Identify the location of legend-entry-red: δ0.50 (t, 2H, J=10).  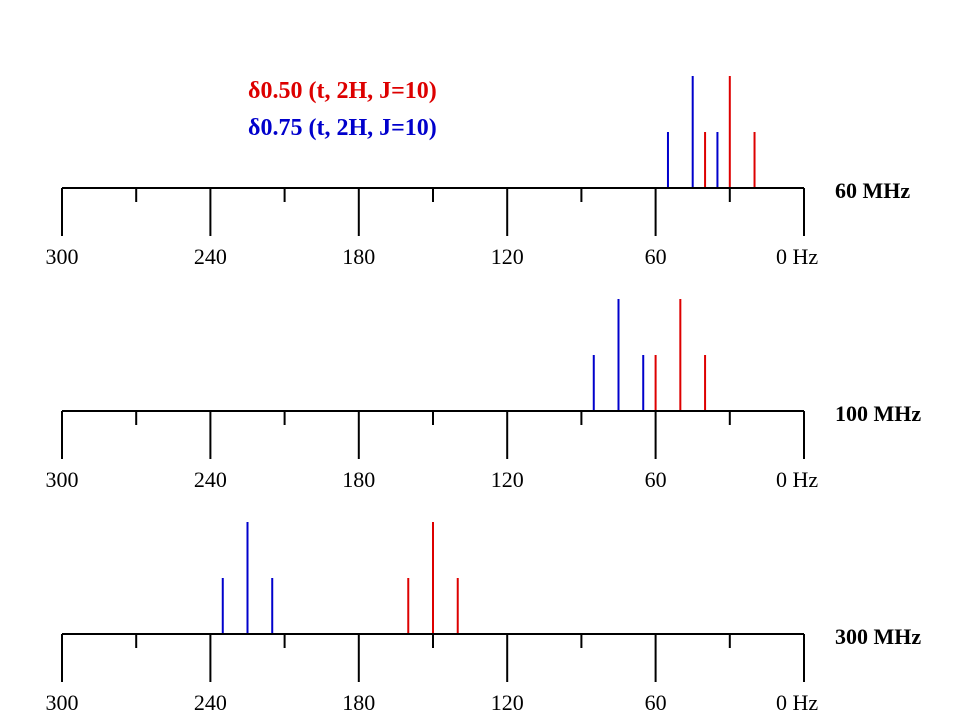
(342, 91).